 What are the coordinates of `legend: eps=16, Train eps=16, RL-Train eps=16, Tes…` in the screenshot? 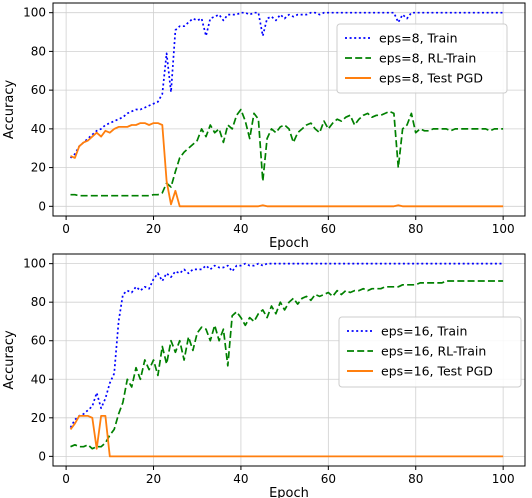 It's located at (430, 352).